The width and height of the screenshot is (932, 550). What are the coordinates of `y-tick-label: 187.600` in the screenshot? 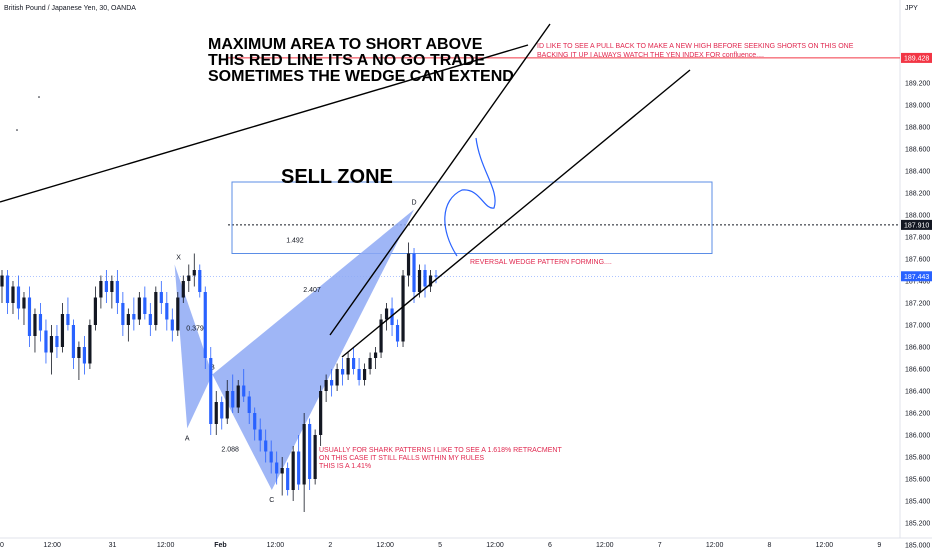 It's located at (917, 260).